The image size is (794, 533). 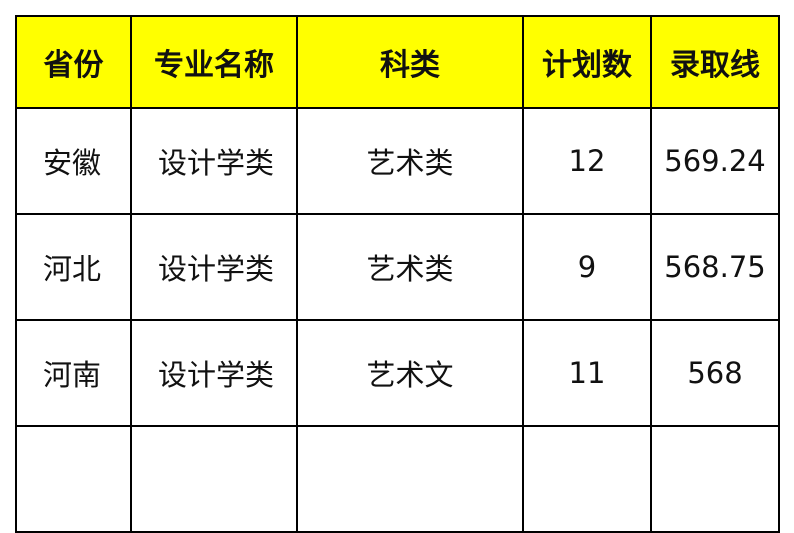 I want to click on cell-province: 安徽, so click(x=73, y=161).